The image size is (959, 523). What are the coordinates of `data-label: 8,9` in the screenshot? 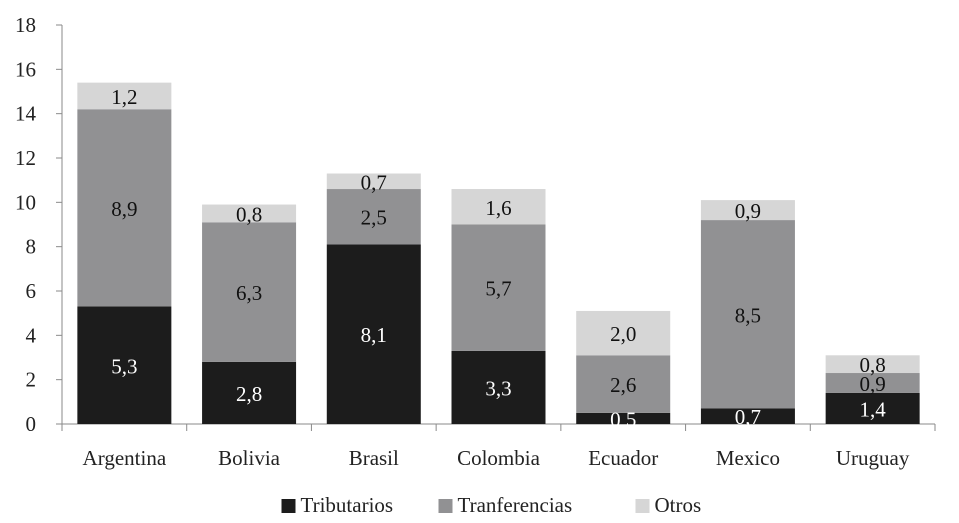 It's located at (124, 209).